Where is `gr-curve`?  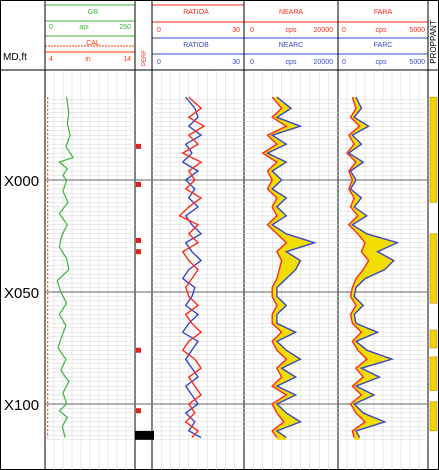 gr-curve is located at coordinates (65, 267).